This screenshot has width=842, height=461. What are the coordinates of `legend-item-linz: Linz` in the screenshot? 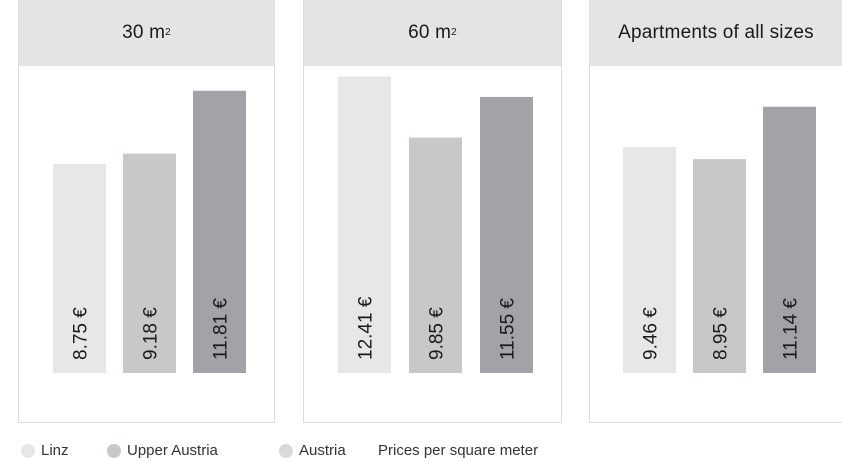 It's located at (45, 450).